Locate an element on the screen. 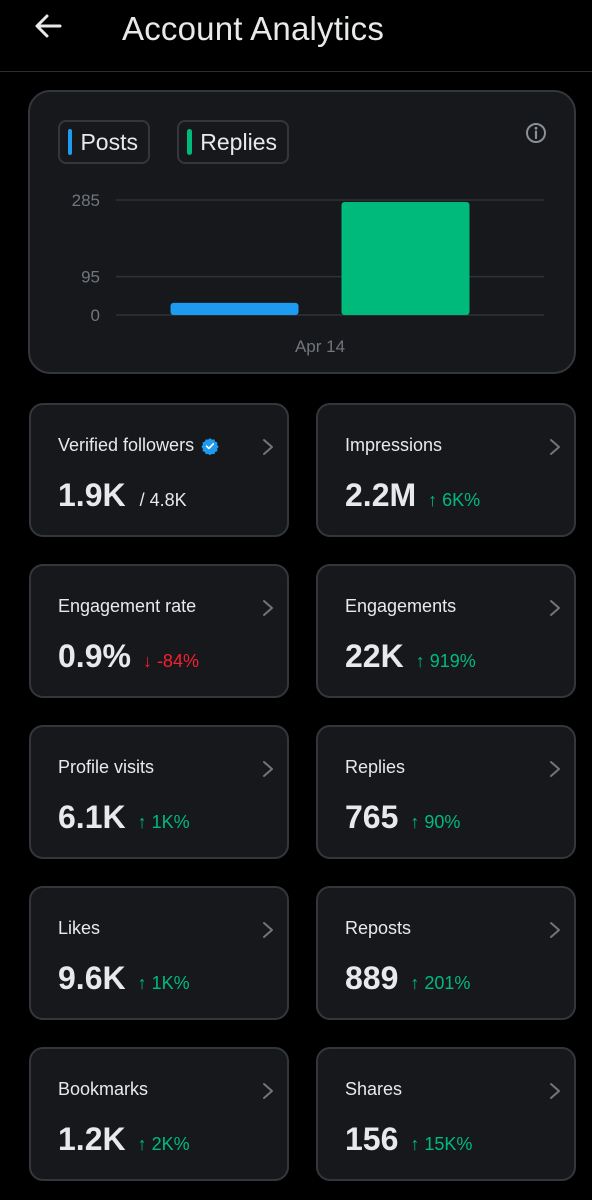 Image resolution: width=592 pixels, height=1200 pixels. metric-label: Impressions is located at coordinates (393, 445).